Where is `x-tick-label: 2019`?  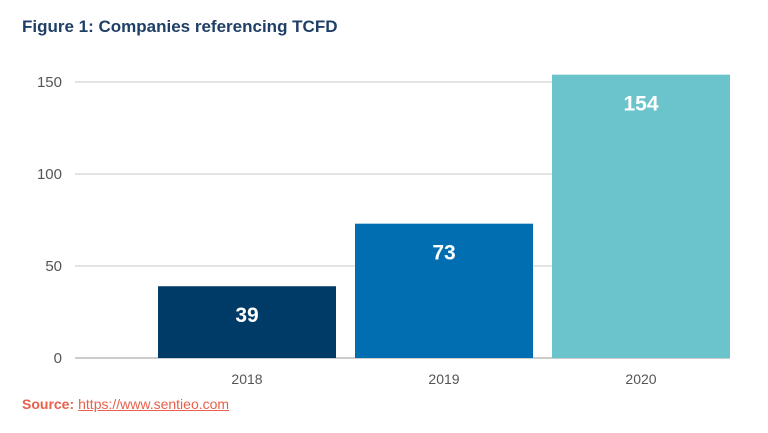
x-tick-label: 2019 is located at coordinates (443, 379).